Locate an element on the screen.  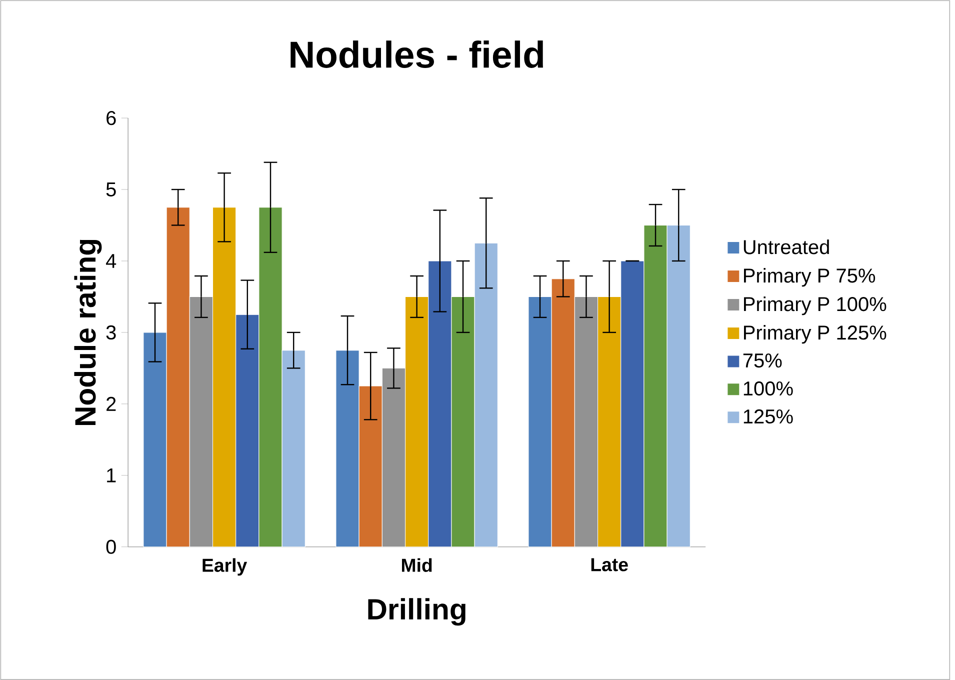
legend-label: Untreated is located at coordinates (786, 246).